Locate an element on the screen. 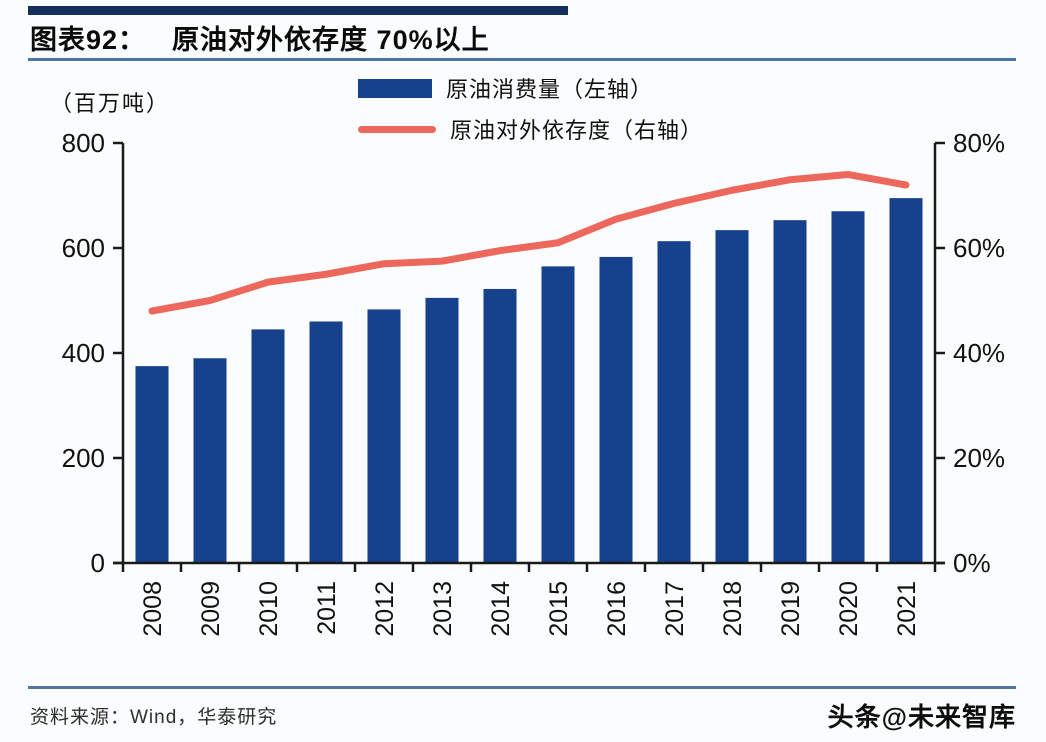  bar-2021 is located at coordinates (906, 380).